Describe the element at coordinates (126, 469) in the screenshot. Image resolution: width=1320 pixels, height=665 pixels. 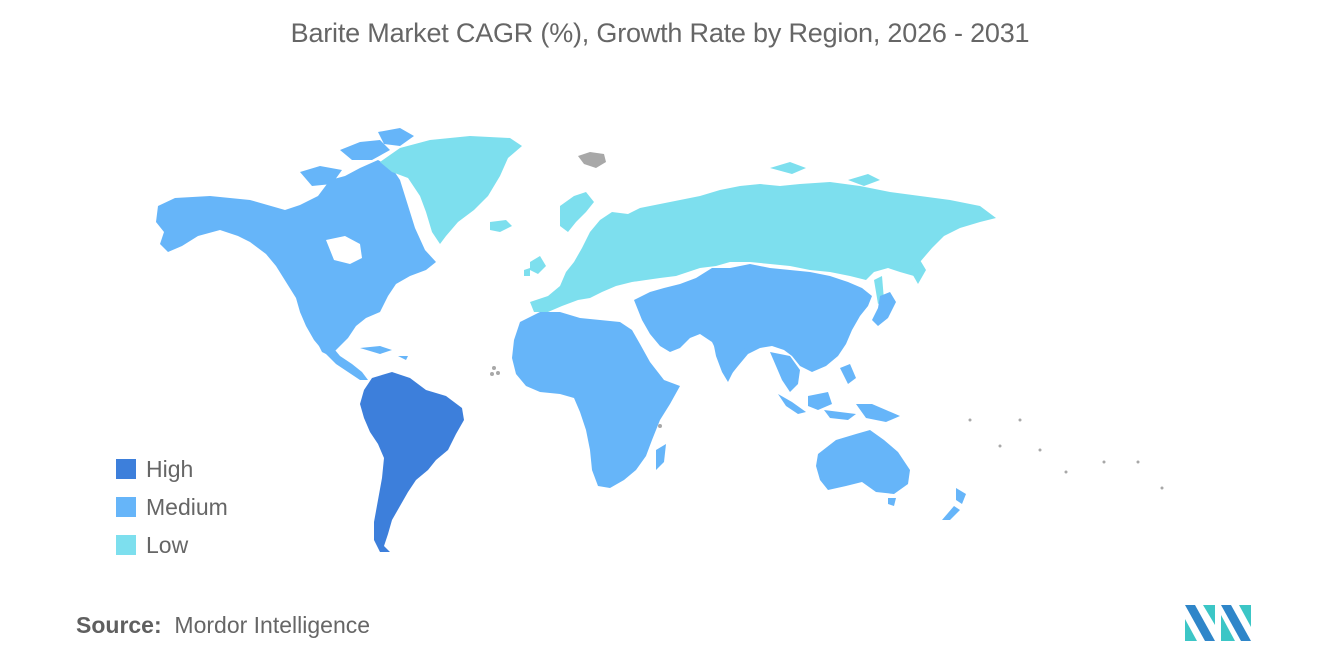
I see `legend-swatch-high` at that location.